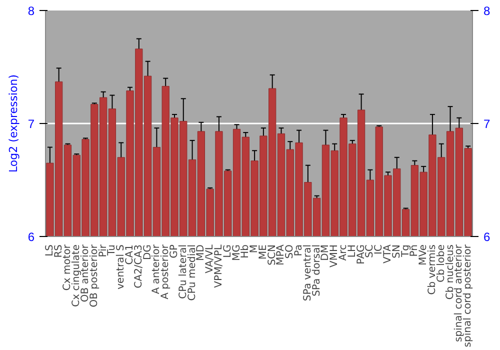 This screenshot has width=500, height=350. I want to click on x-tick-label: Cb lobe, so click(441, 263).